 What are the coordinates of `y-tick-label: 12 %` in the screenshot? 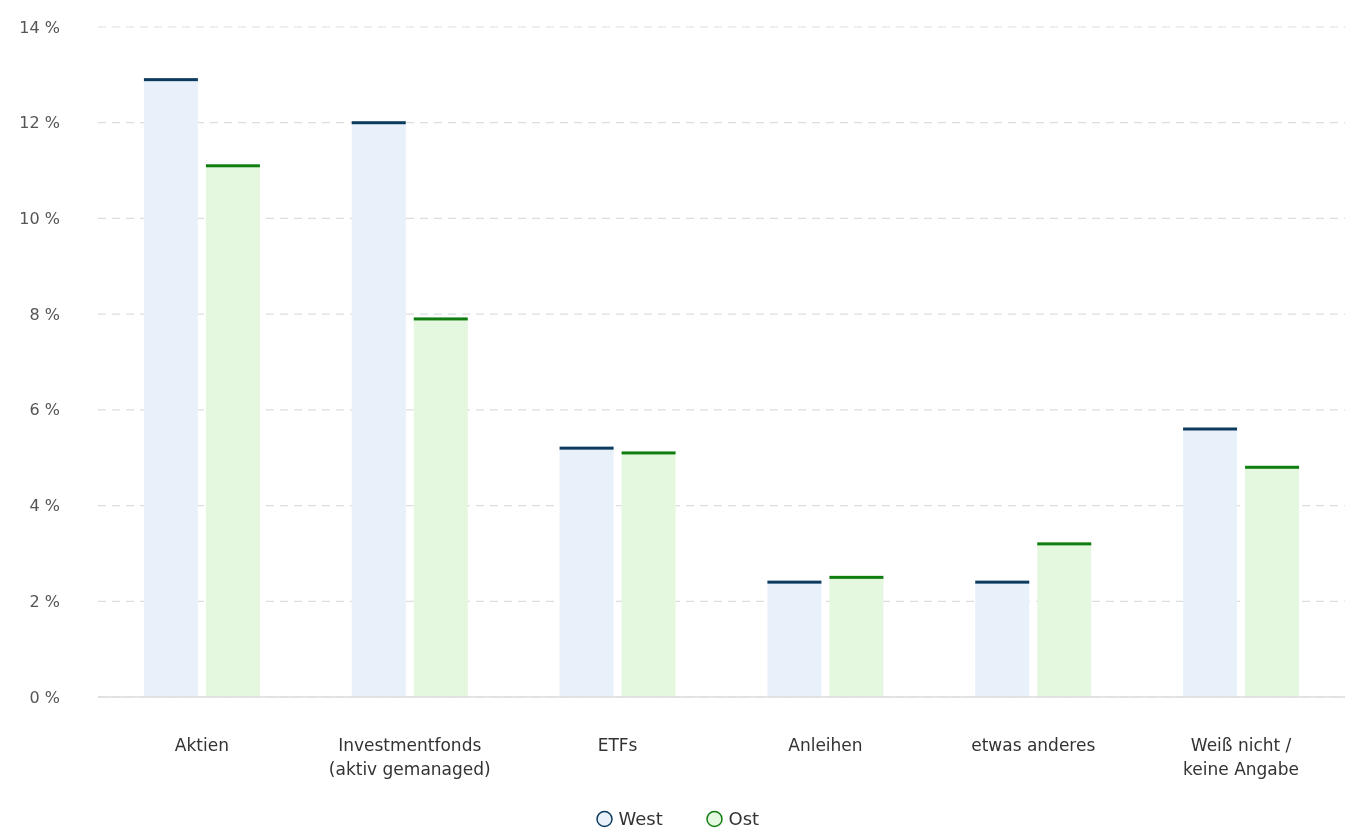 It's located at (39, 123).